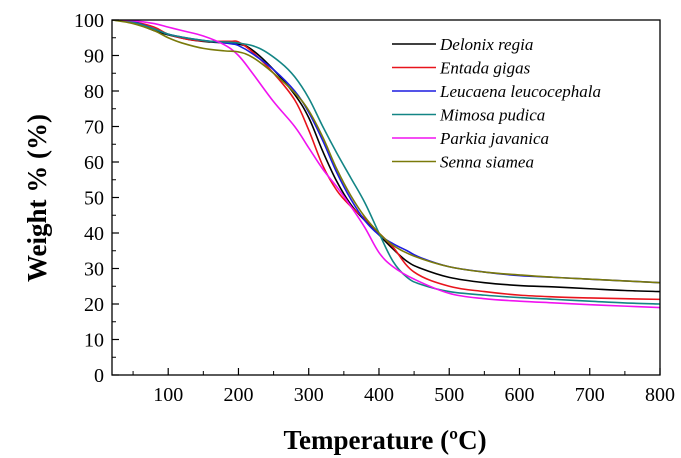 The image size is (681, 458). What do you see at coordinates (94, 305) in the screenshot?
I see `y-tick-label: 20` at bounding box center [94, 305].